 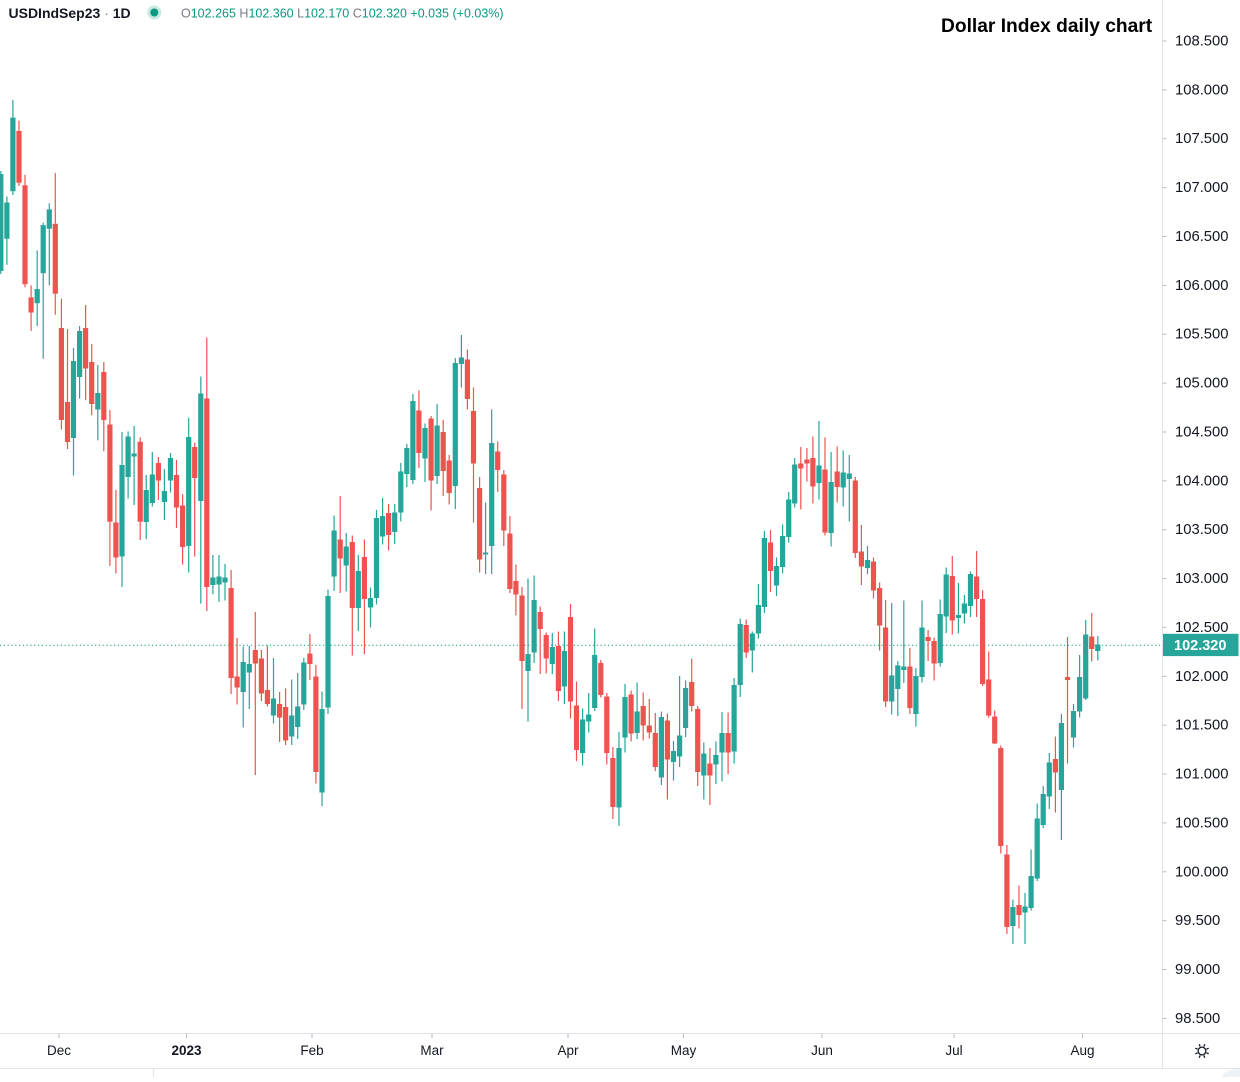 What do you see at coordinates (1202, 237) in the screenshot?
I see `svg-text: 106.500` at bounding box center [1202, 237].